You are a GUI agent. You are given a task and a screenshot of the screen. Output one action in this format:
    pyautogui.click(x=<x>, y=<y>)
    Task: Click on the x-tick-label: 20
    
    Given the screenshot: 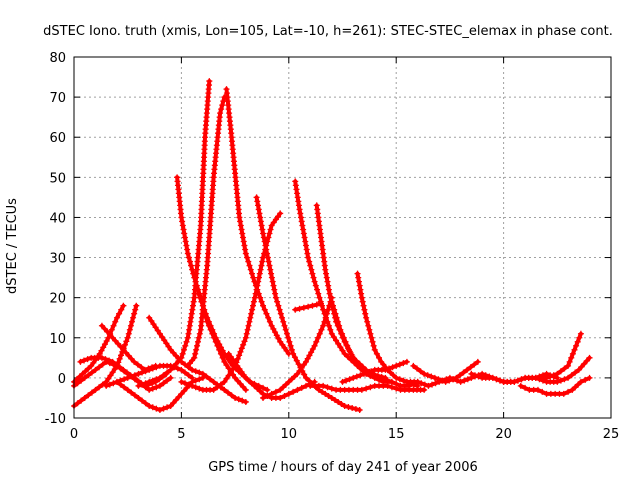 What is the action you would take?
    pyautogui.click(x=503, y=434)
    